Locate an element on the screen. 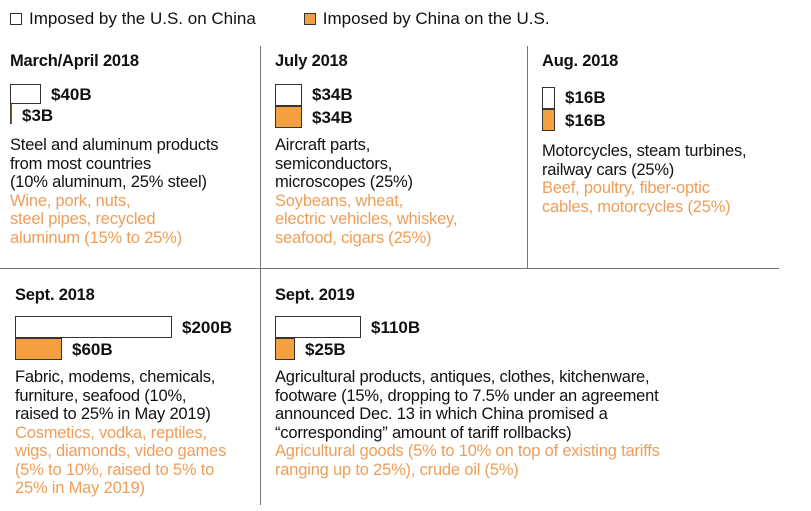 The height and width of the screenshot is (511, 811). panel-title: Sept. 2018 is located at coordinates (55, 295).